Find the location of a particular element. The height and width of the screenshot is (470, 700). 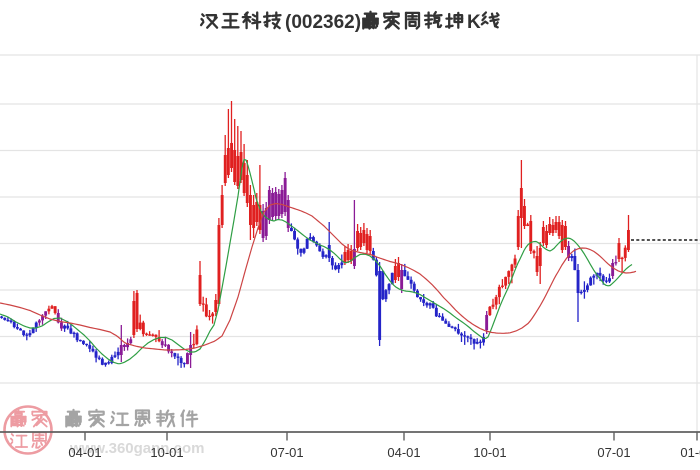

svg-text: 01-01 is located at coordinates (690, 452).